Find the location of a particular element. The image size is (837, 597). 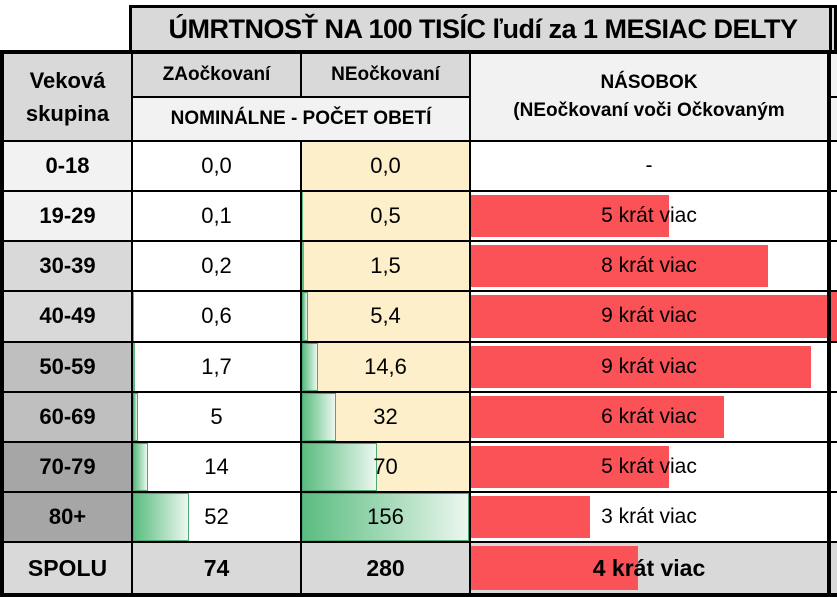

vaccinated-value: 0,2 is located at coordinates (216, 266).